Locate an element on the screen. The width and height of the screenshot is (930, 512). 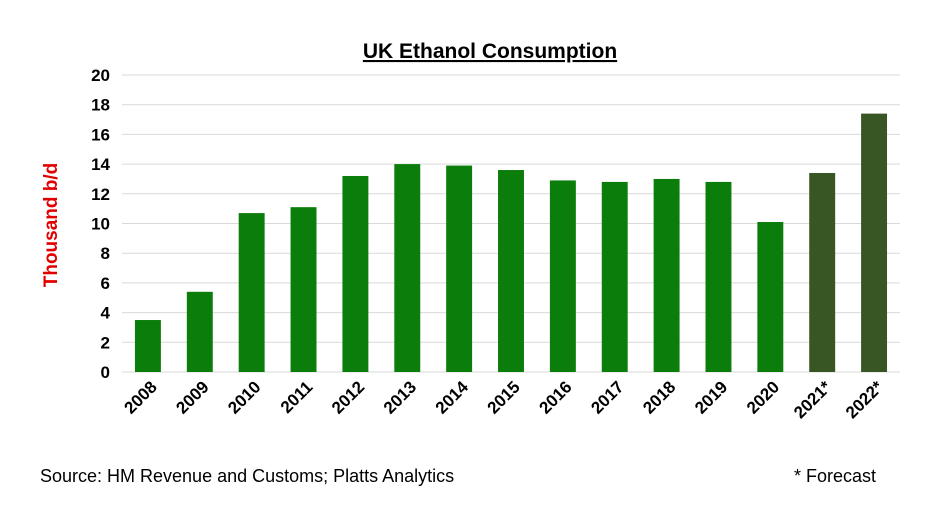
y-tick-label: 2 is located at coordinates (105, 342).